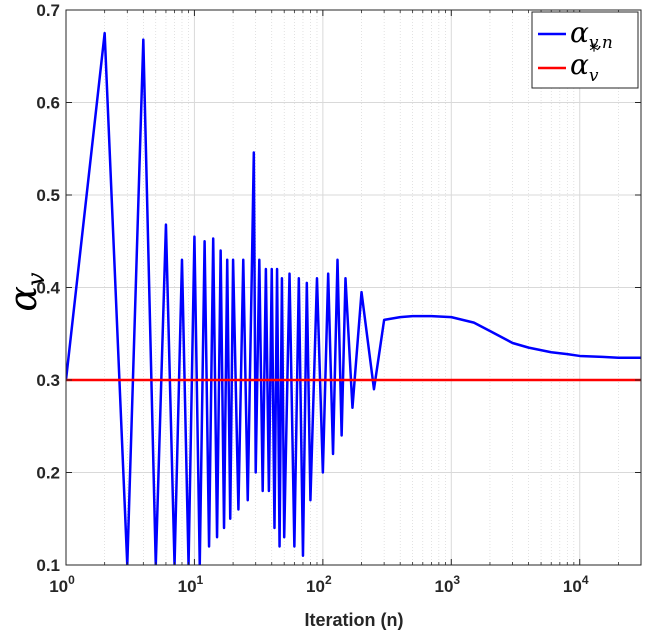  I want to click on x-tick-label-exponent: 2, so click(328, 580).